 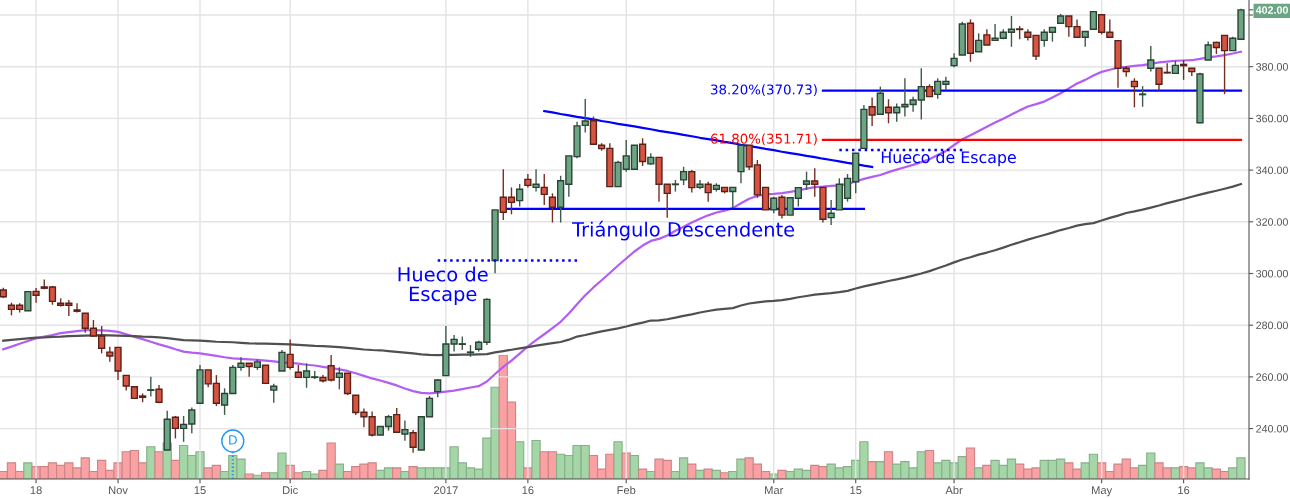 I want to click on candlestick, so click(x=28, y=301).